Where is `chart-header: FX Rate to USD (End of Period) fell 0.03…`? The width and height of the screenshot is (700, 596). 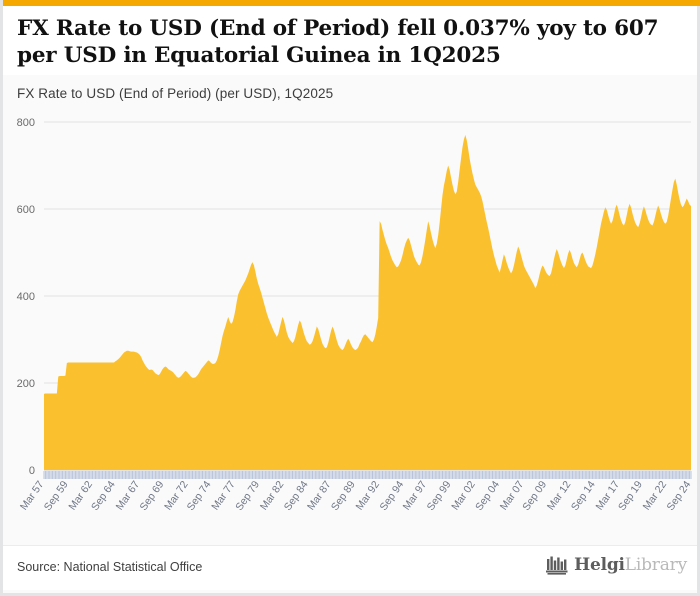
chart-header: FX Rate to USD (End of Period) fell 0.03… is located at coordinates (350, 41).